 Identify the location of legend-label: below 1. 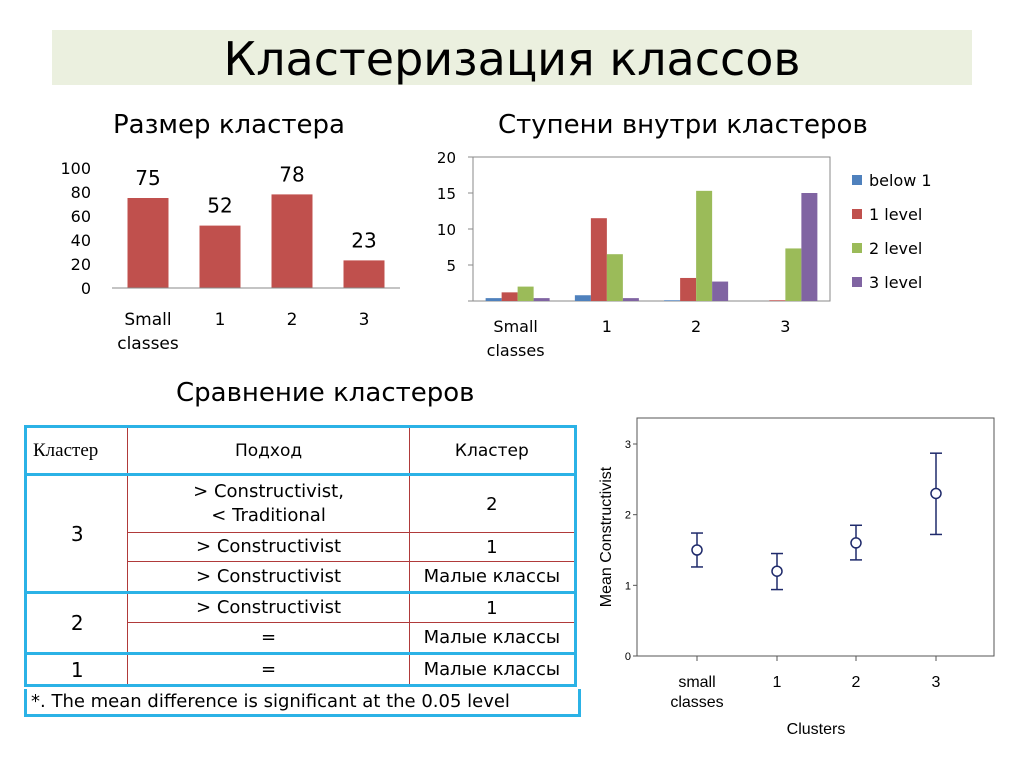
(900, 180).